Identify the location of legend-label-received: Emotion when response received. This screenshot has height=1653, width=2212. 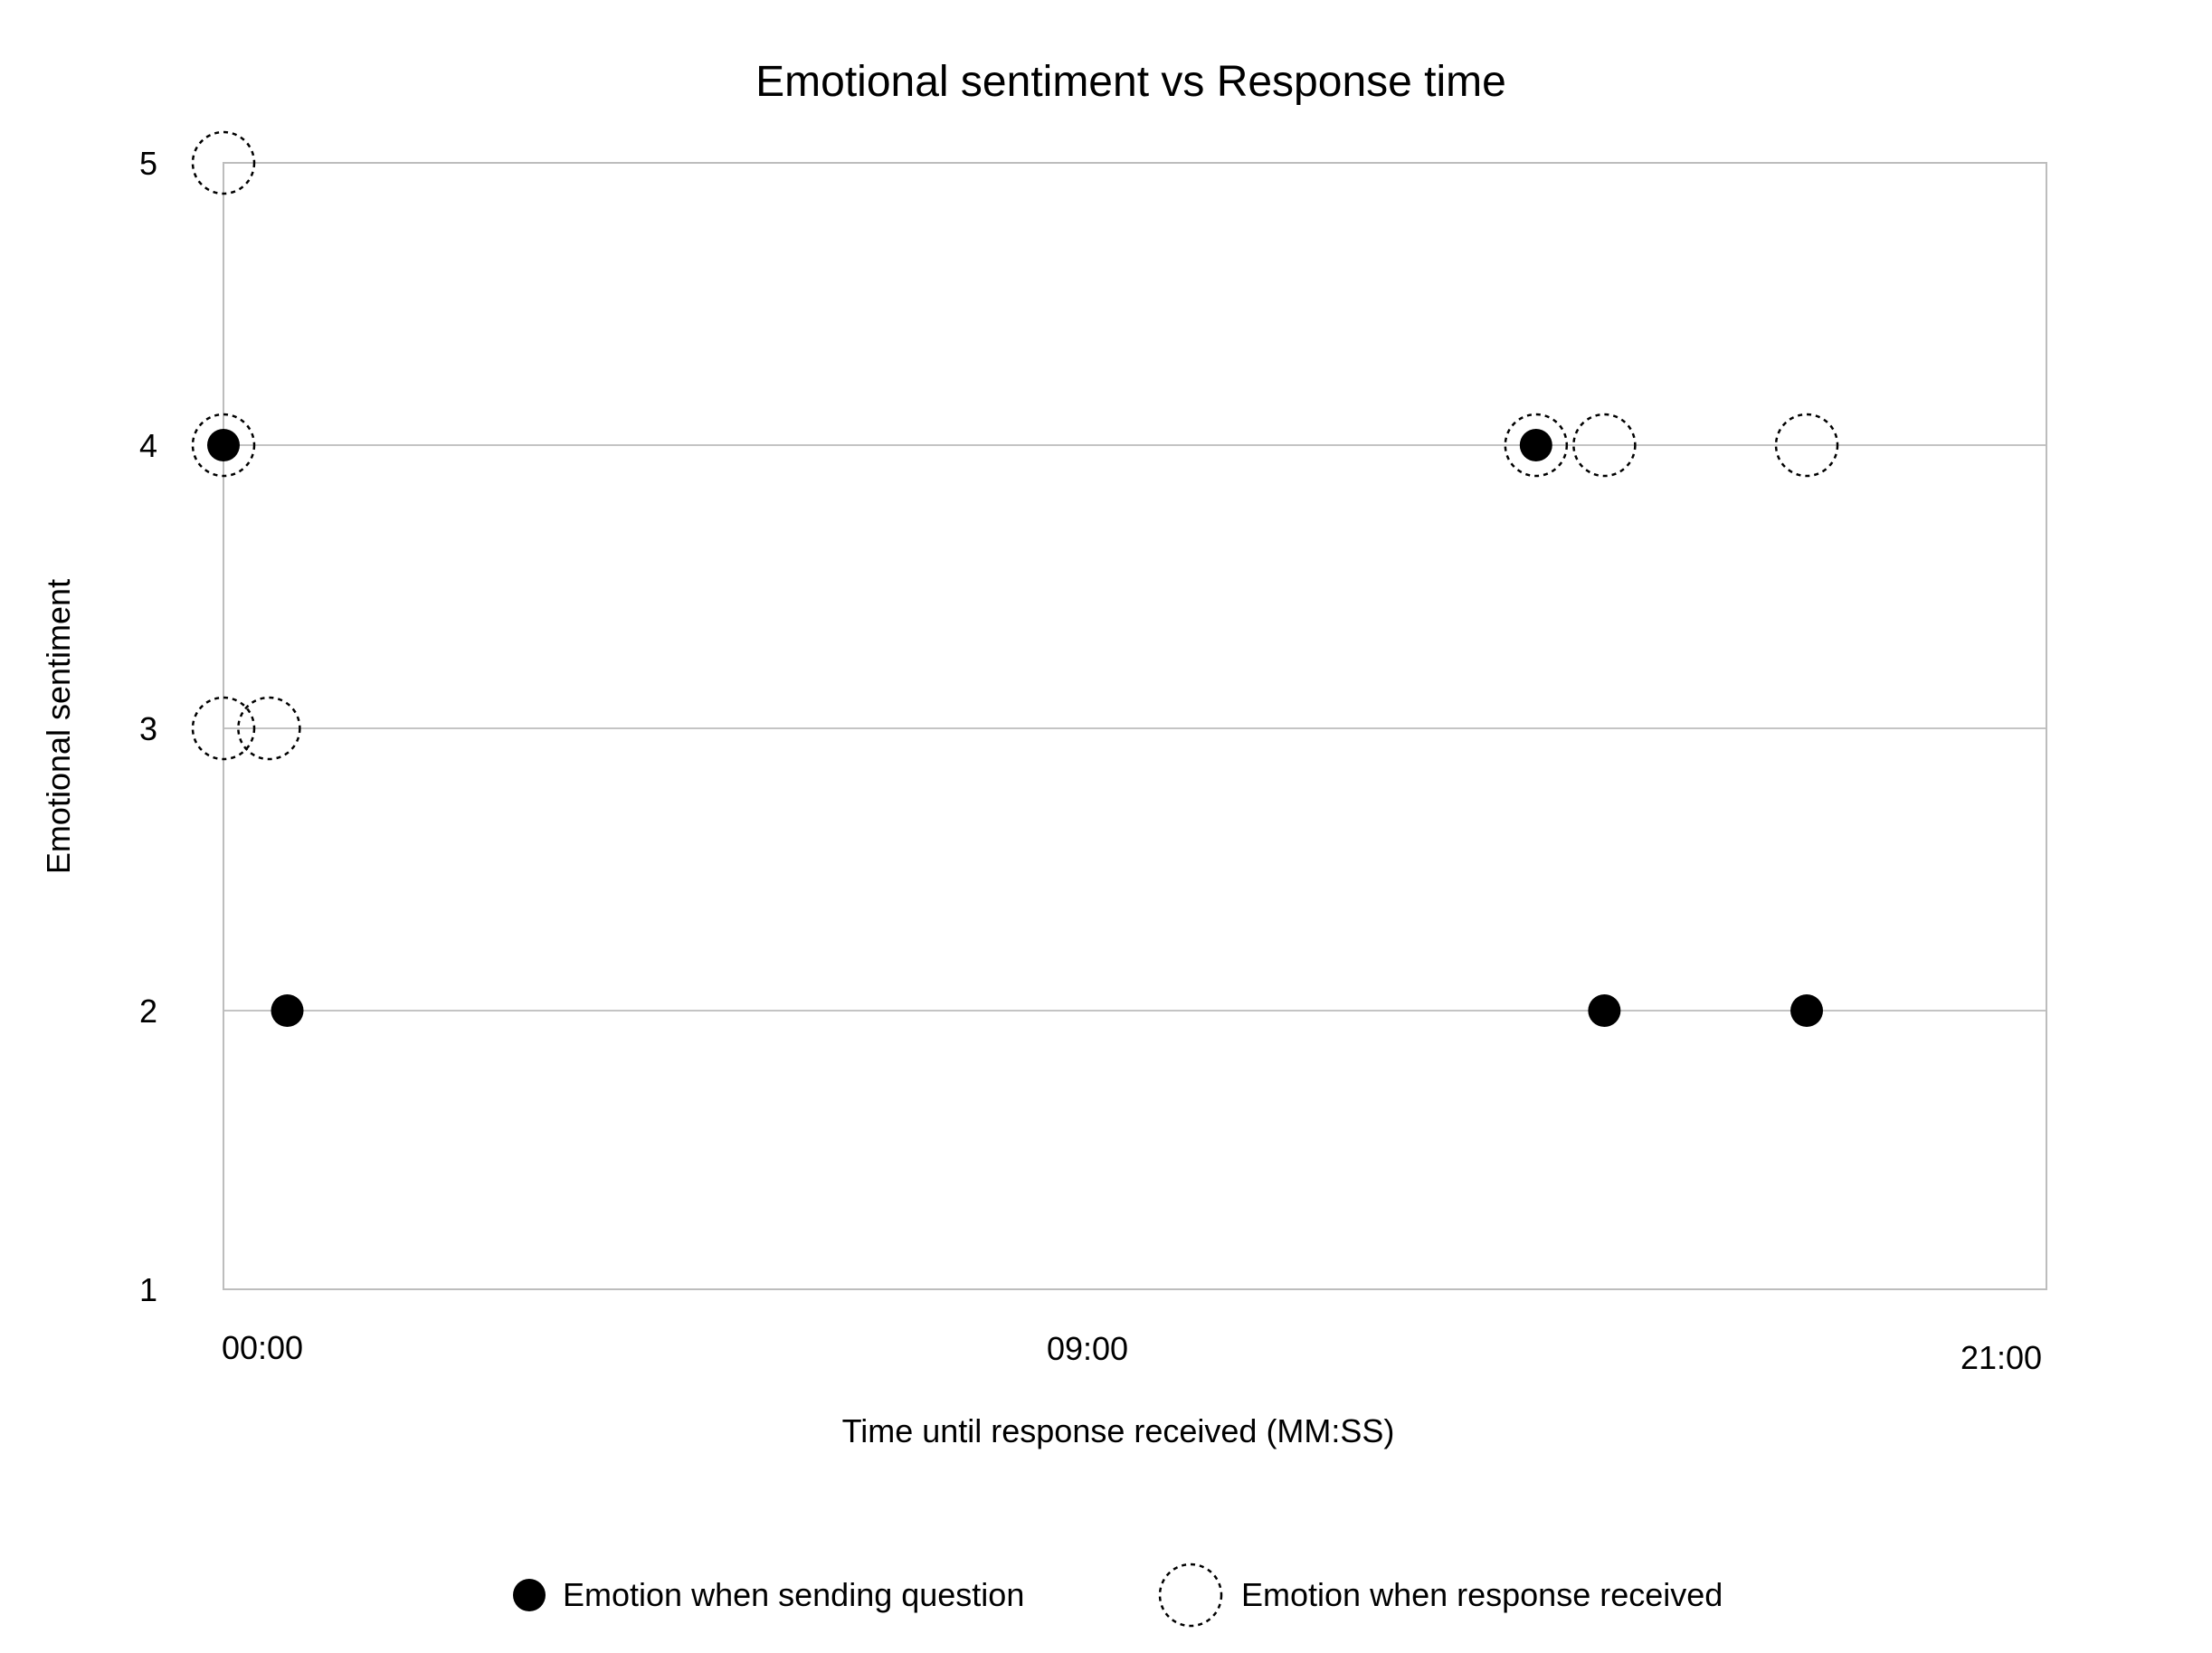
(1482, 1595).